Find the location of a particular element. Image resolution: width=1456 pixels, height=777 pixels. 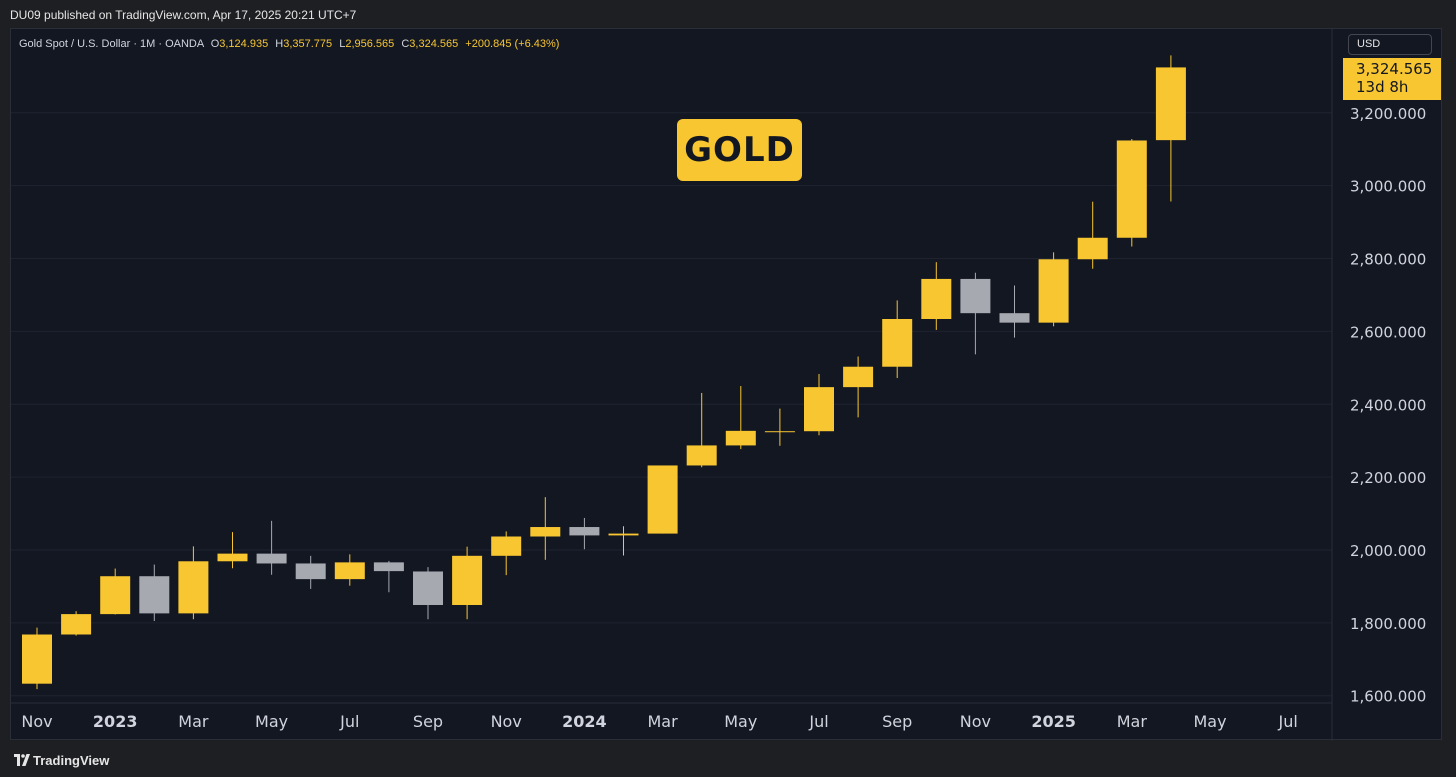

open-label: O is located at coordinates (215, 44).